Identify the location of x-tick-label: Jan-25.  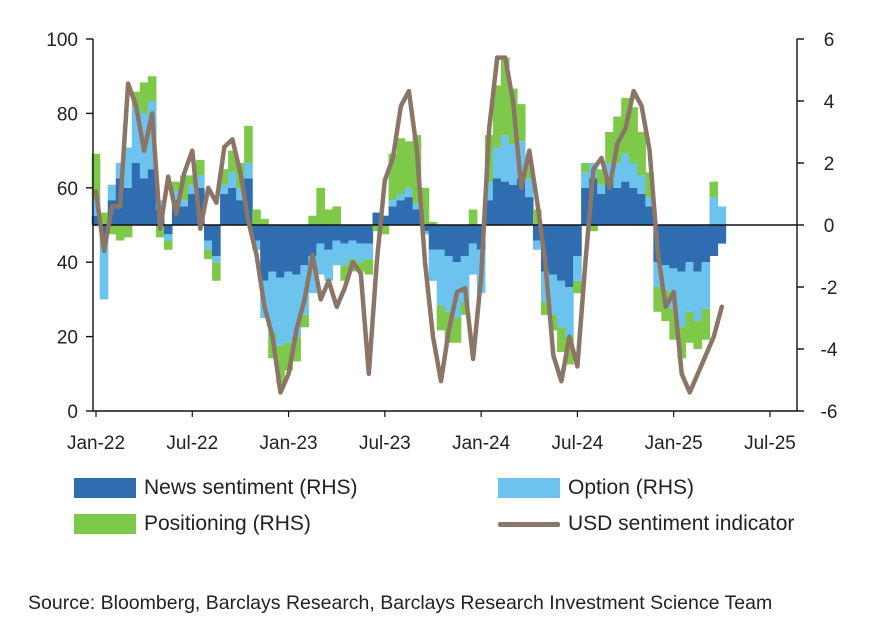
(674, 443).